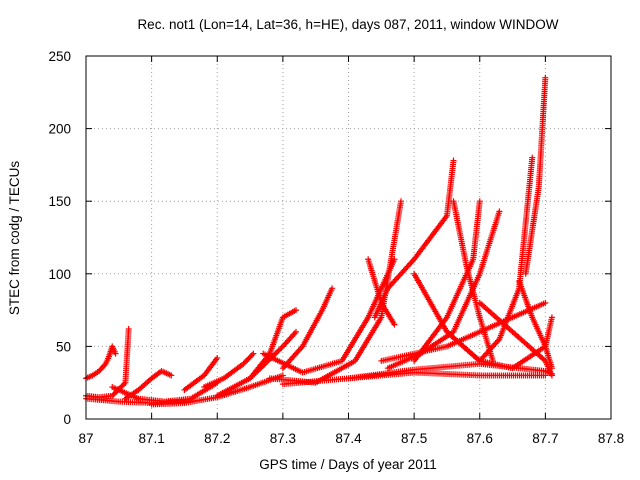  What do you see at coordinates (545, 438) in the screenshot?
I see `x-tick-label: 87.7` at bounding box center [545, 438].